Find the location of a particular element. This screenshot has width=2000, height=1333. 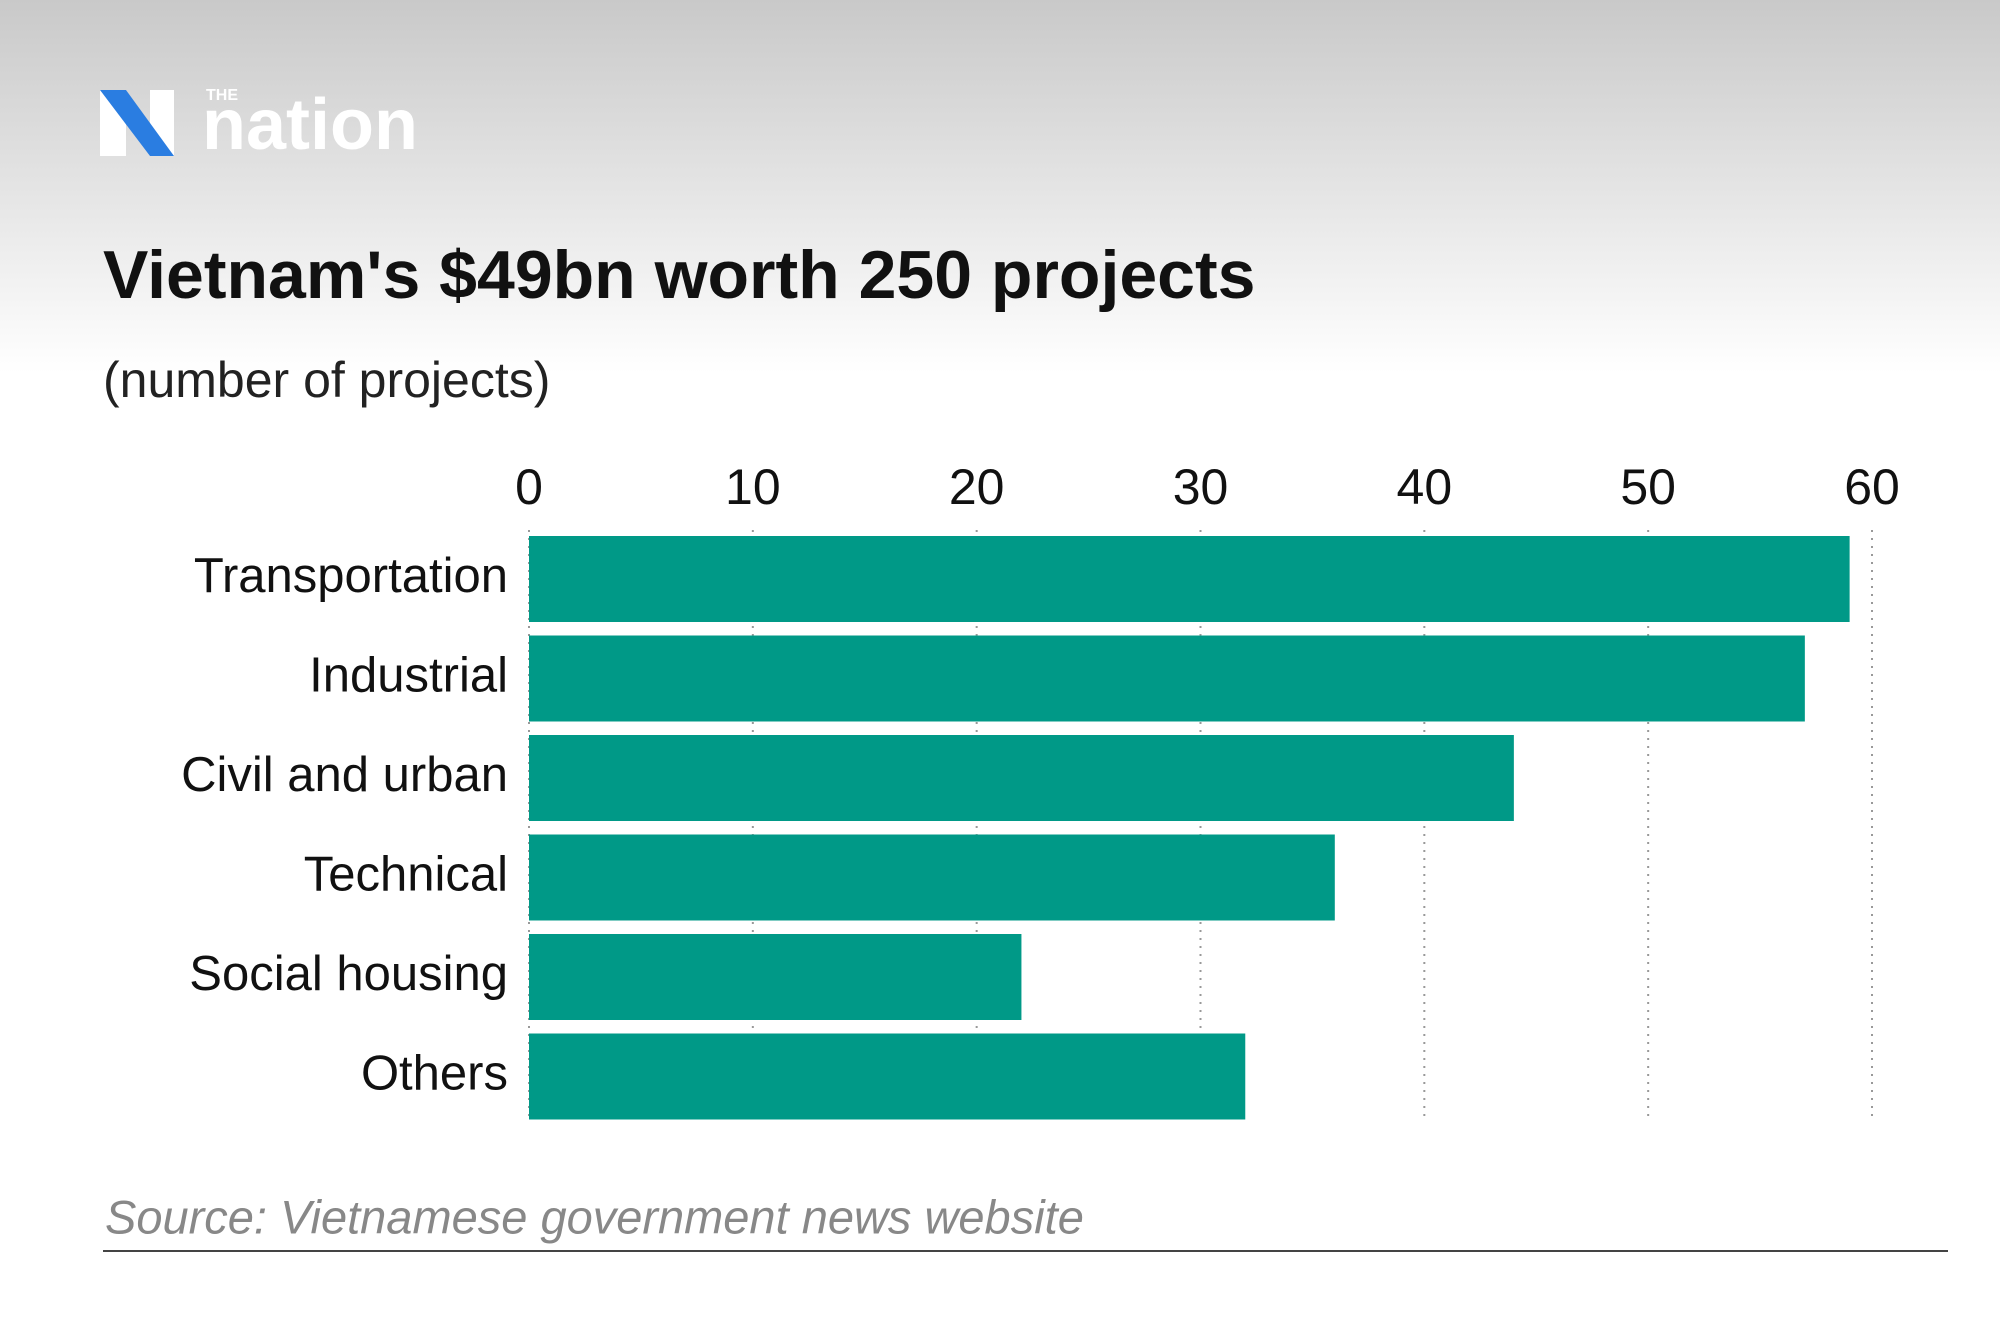

x-tick-label: 0 is located at coordinates (529, 487).